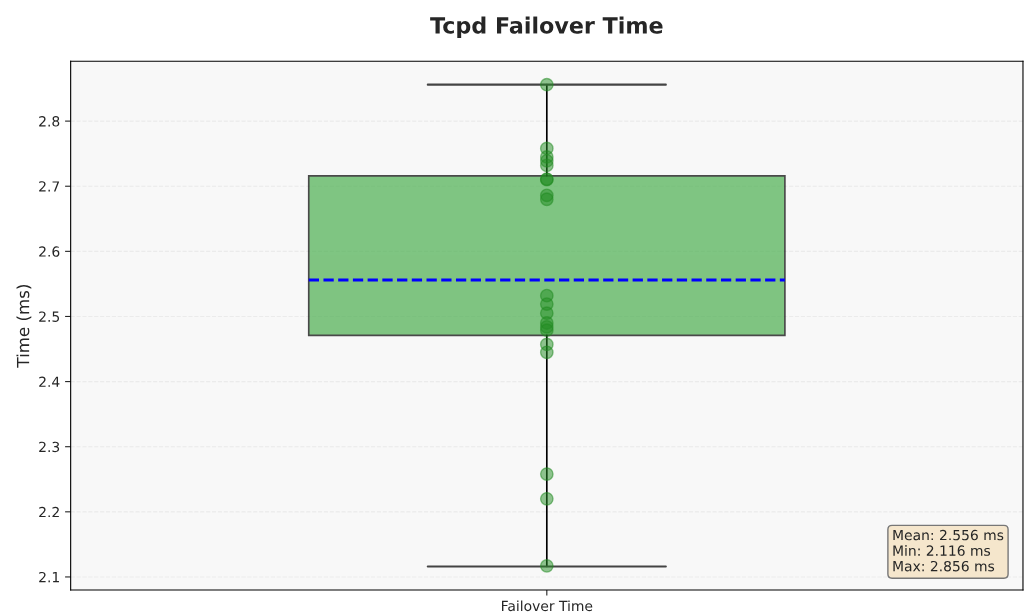  Describe the element at coordinates (49, 251) in the screenshot. I see `y-tick-label: 2.6` at that location.